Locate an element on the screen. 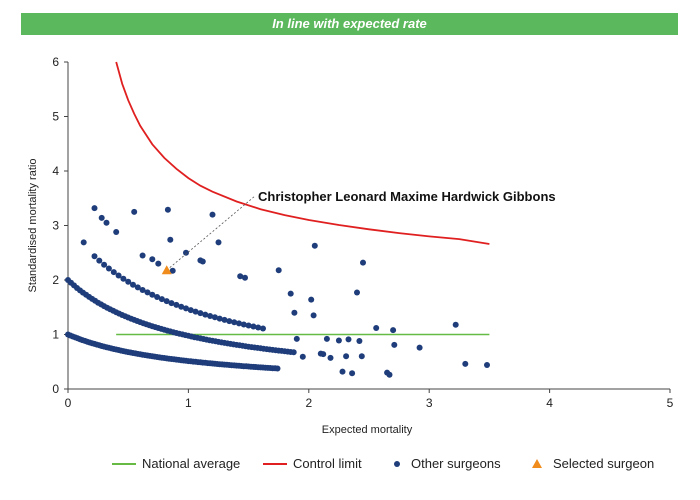 The width and height of the screenshot is (700, 500). x-tick-label: 5 is located at coordinates (670, 403).